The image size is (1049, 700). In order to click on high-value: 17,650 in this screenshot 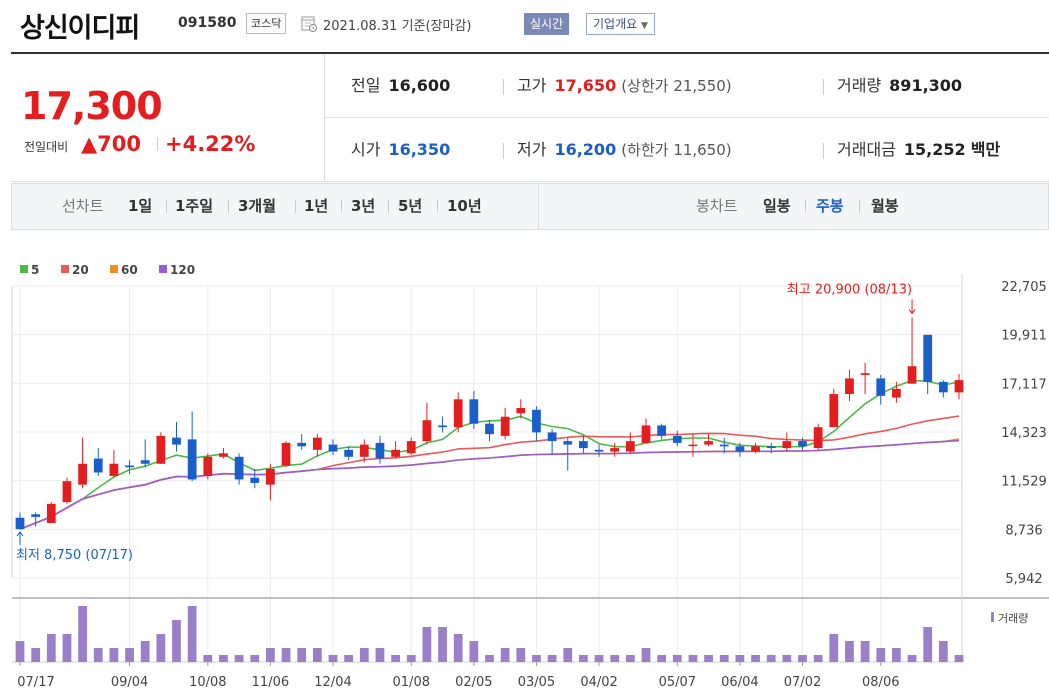, I will do `click(585, 85)`.